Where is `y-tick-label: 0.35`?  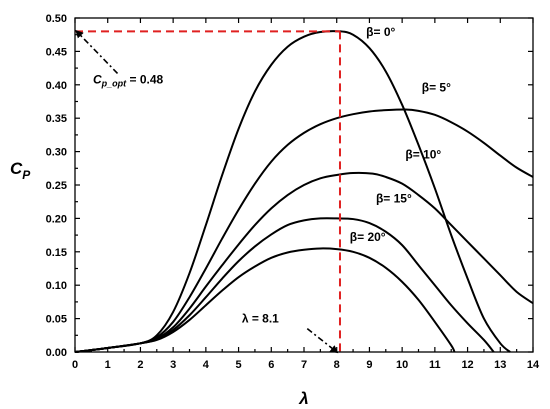 y-tick-label: 0.35 is located at coordinates (56, 119).